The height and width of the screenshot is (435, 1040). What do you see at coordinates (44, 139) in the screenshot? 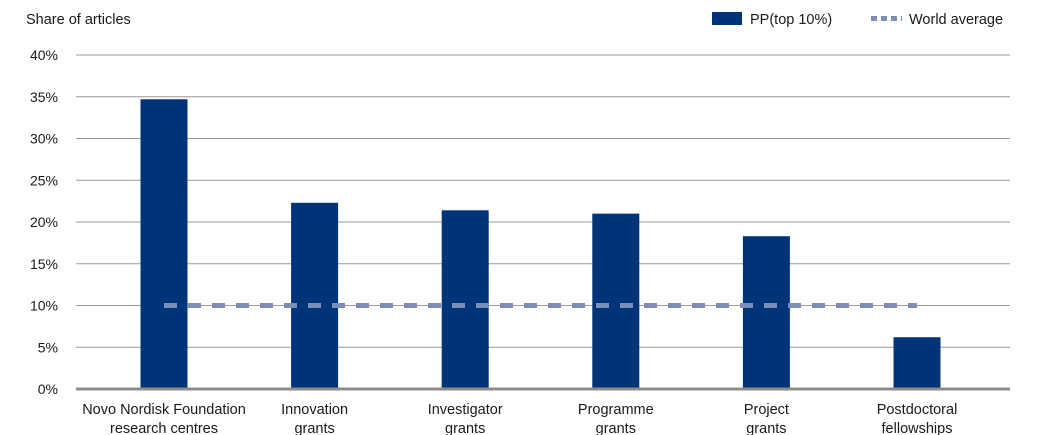
I see `y-tick-label: 30%` at bounding box center [44, 139].